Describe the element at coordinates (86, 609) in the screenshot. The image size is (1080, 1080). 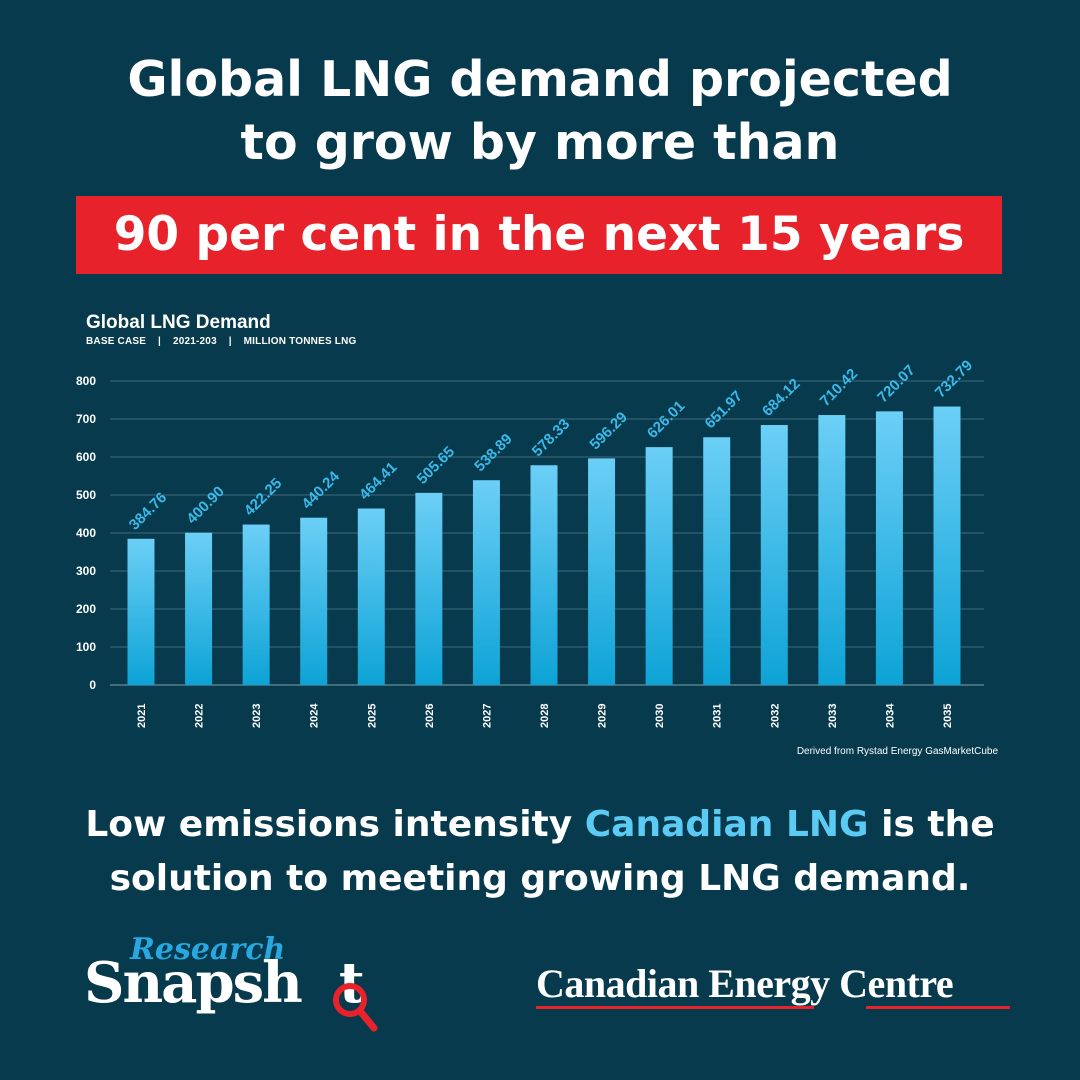
I see `y-tick-label: 200` at that location.